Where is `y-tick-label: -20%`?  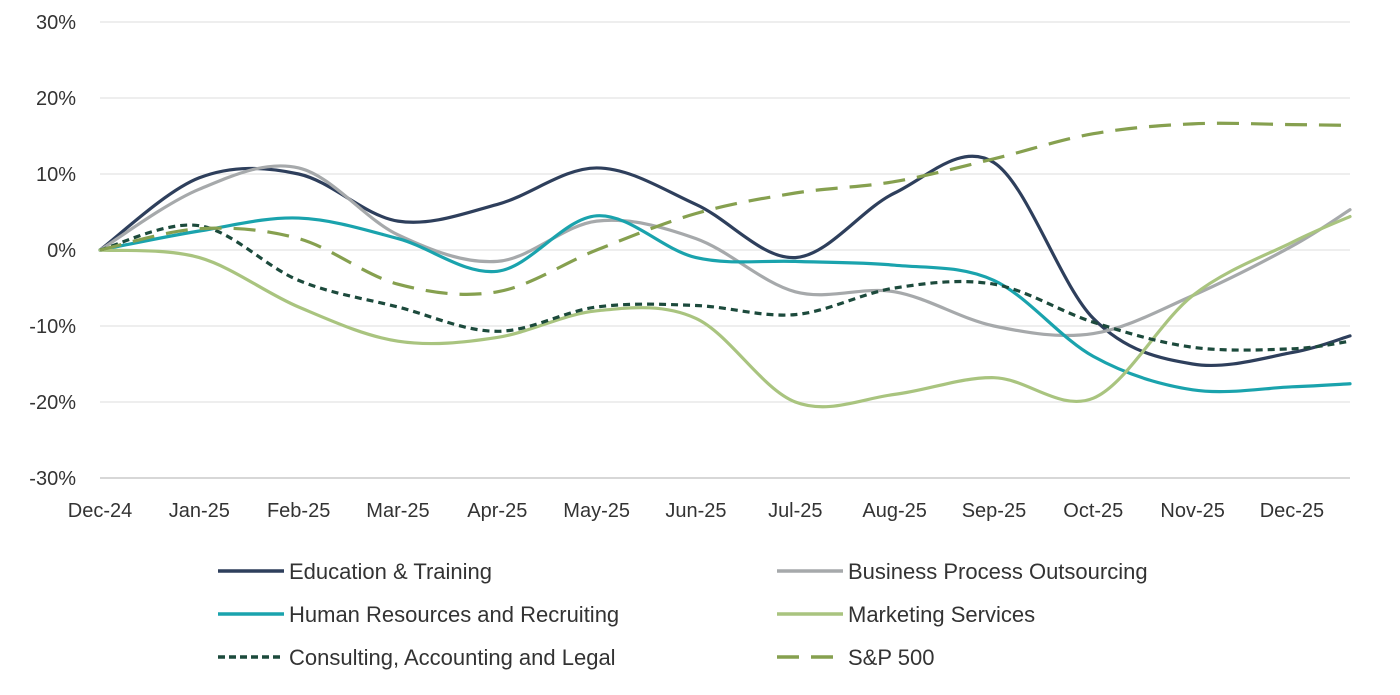 y-tick-label: -20% is located at coordinates (52, 403).